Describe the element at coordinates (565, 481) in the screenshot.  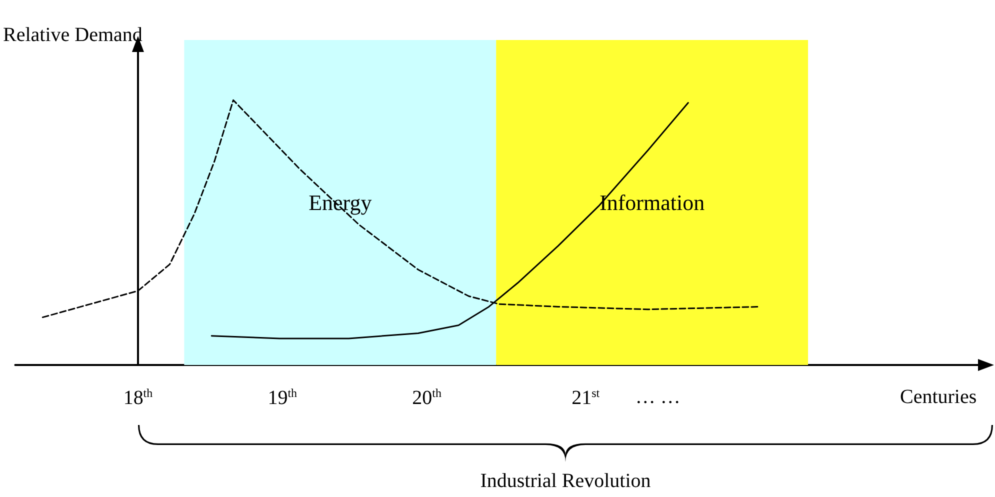
I see `text: Industrial Revolution` at that location.